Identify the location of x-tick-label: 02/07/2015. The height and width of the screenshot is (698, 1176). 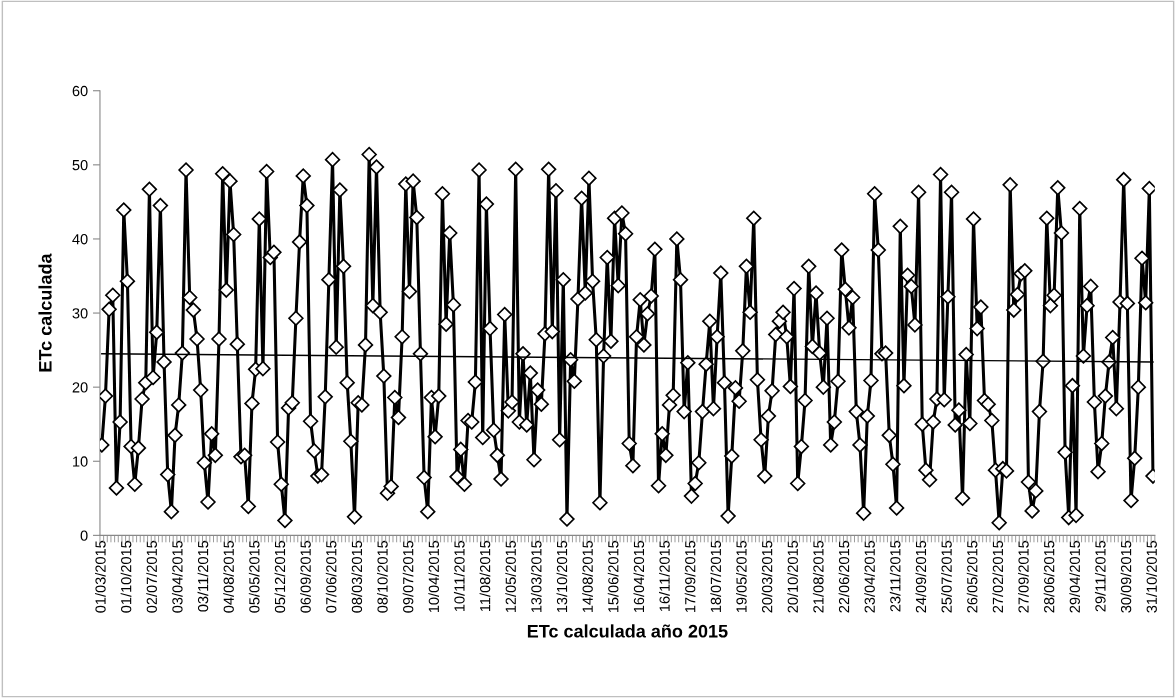
(151, 576).